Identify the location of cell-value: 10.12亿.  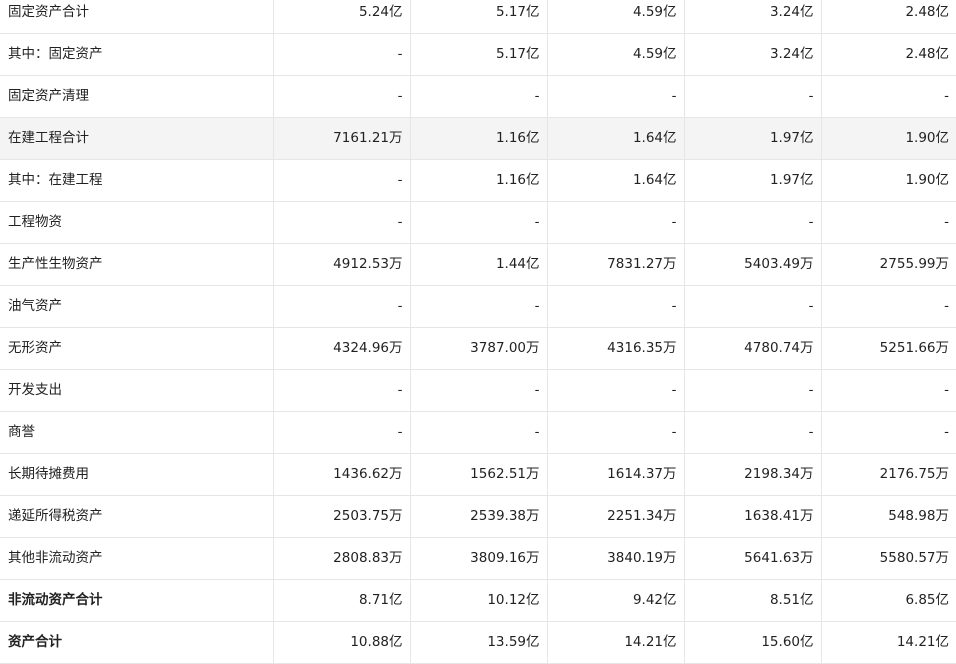
(479, 600).